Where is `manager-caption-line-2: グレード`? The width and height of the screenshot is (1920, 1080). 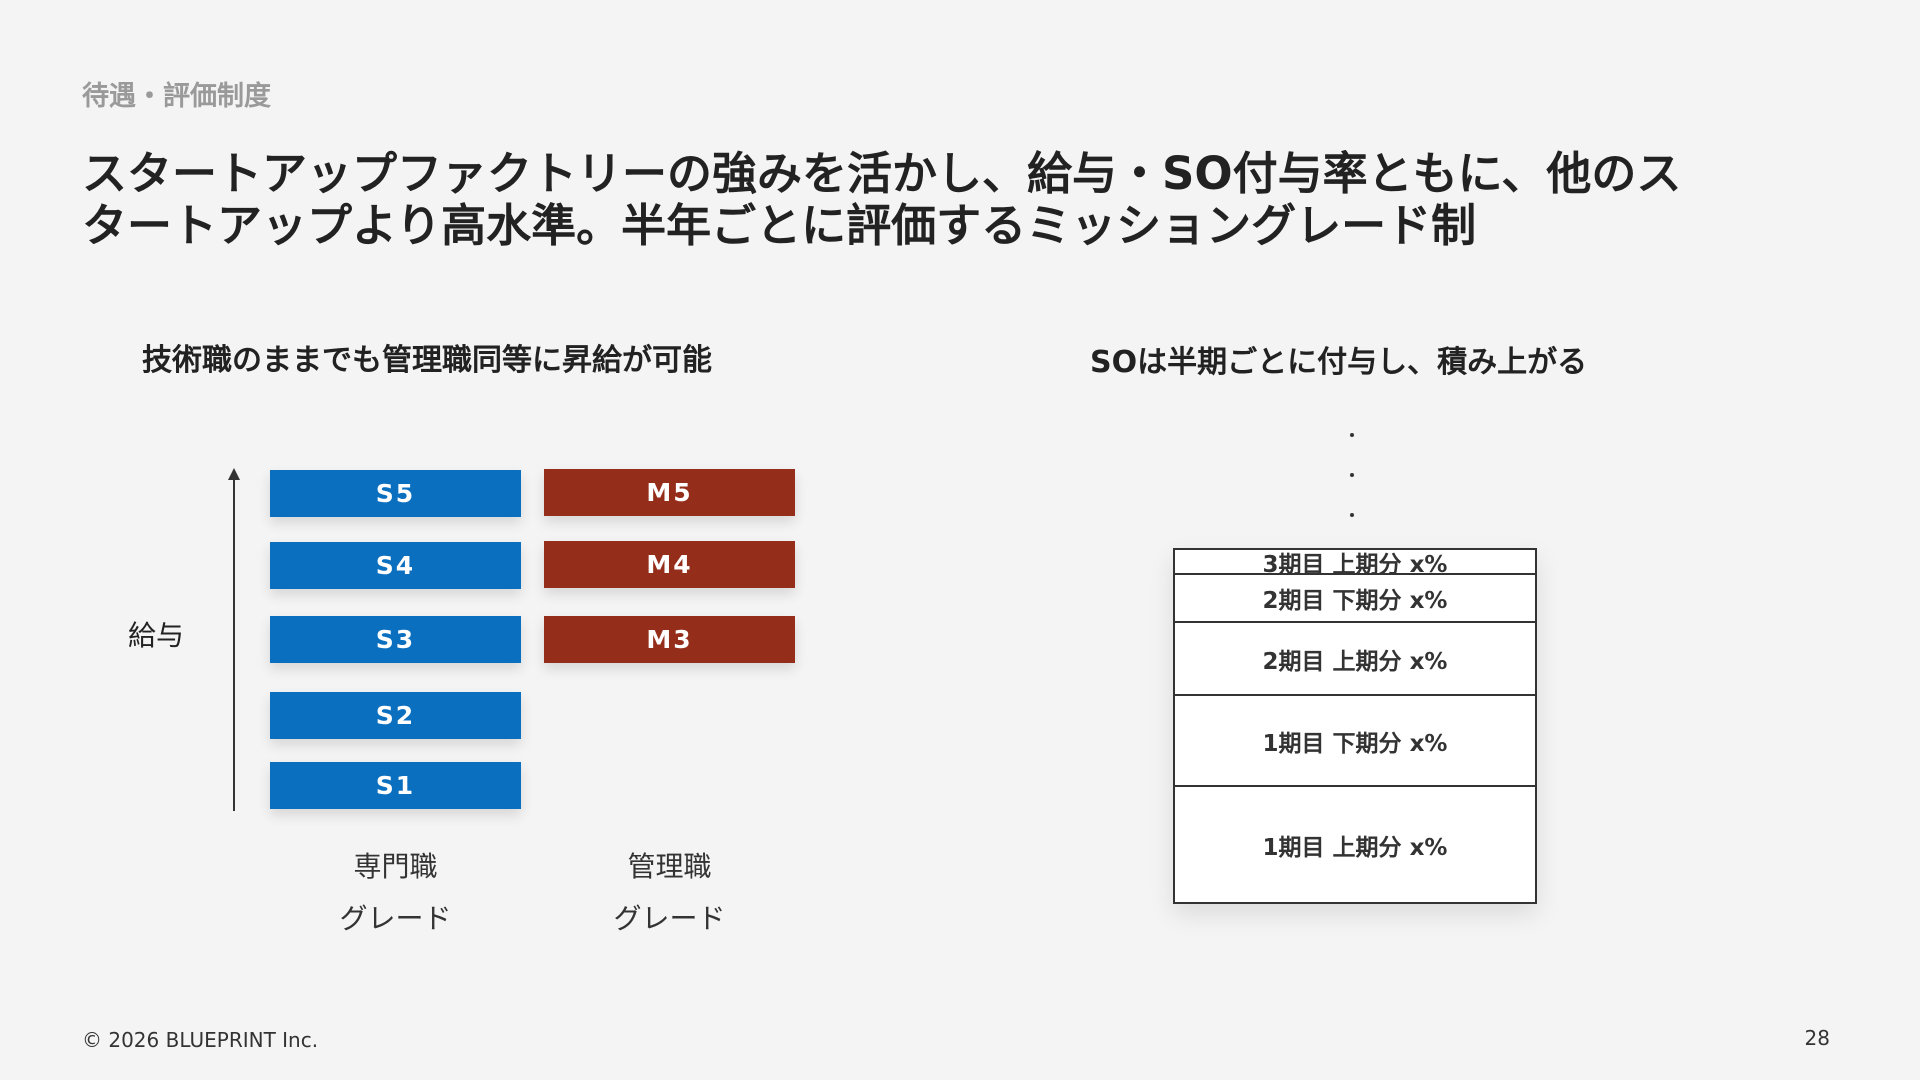
manager-caption-line-2: グレード is located at coordinates (669, 918).